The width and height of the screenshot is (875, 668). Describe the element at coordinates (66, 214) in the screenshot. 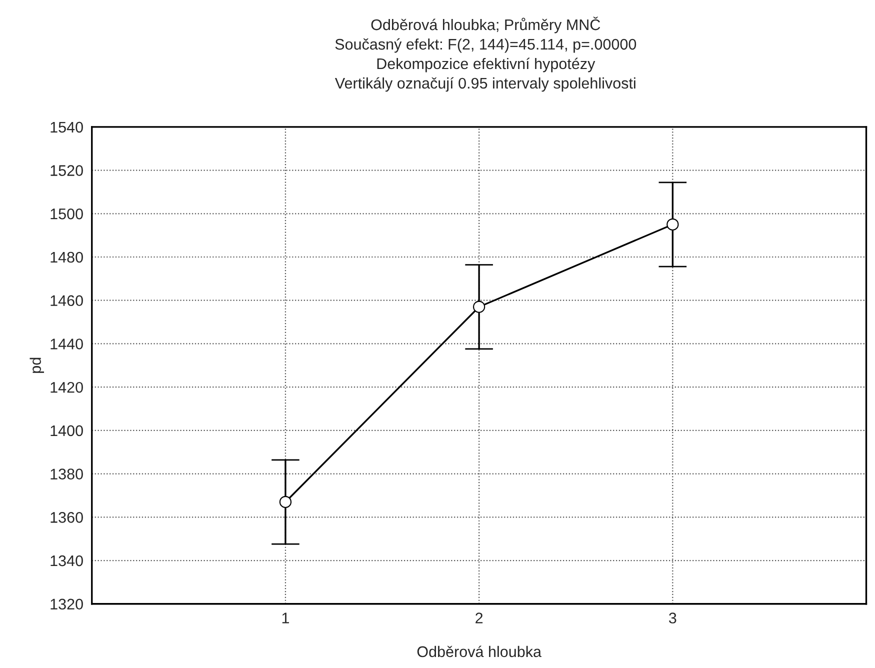

I see `y-tick-label: 1500` at that location.